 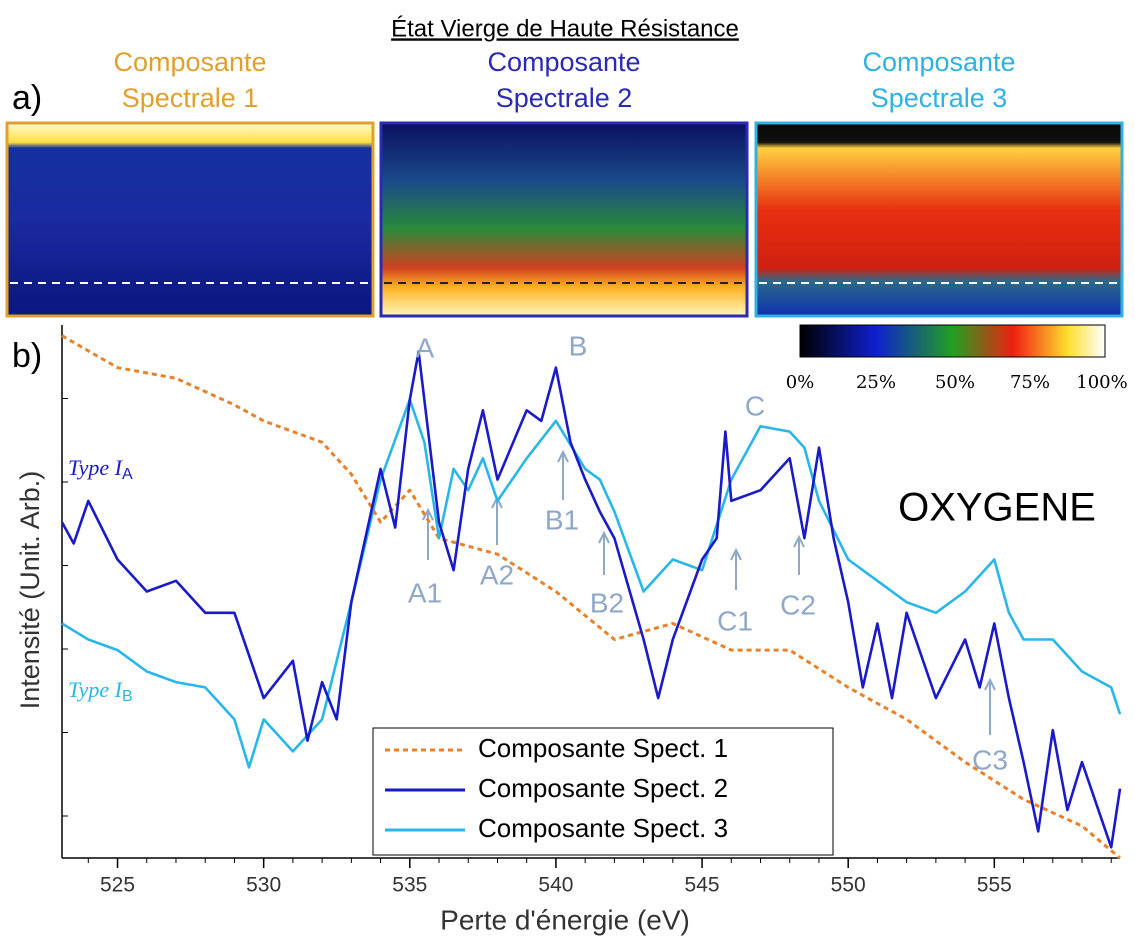 I want to click on colorbar-label: 75%, so click(x=1030, y=382).